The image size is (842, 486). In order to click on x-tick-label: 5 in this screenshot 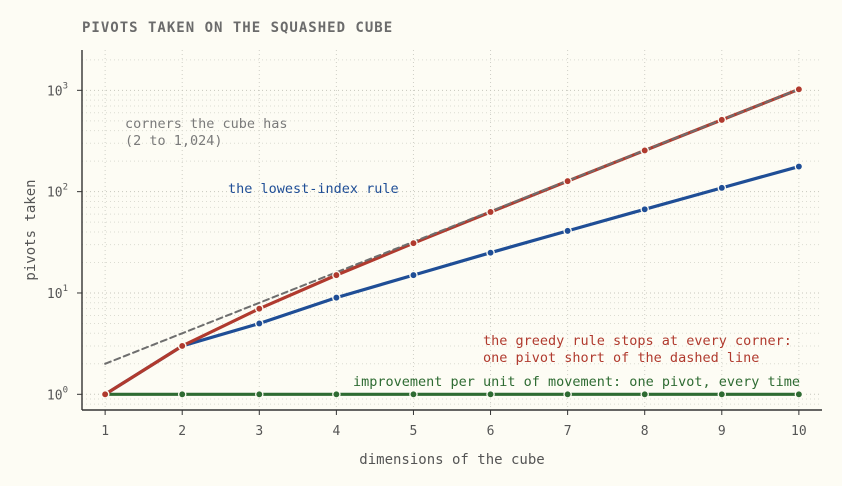, I will do `click(414, 431)`.